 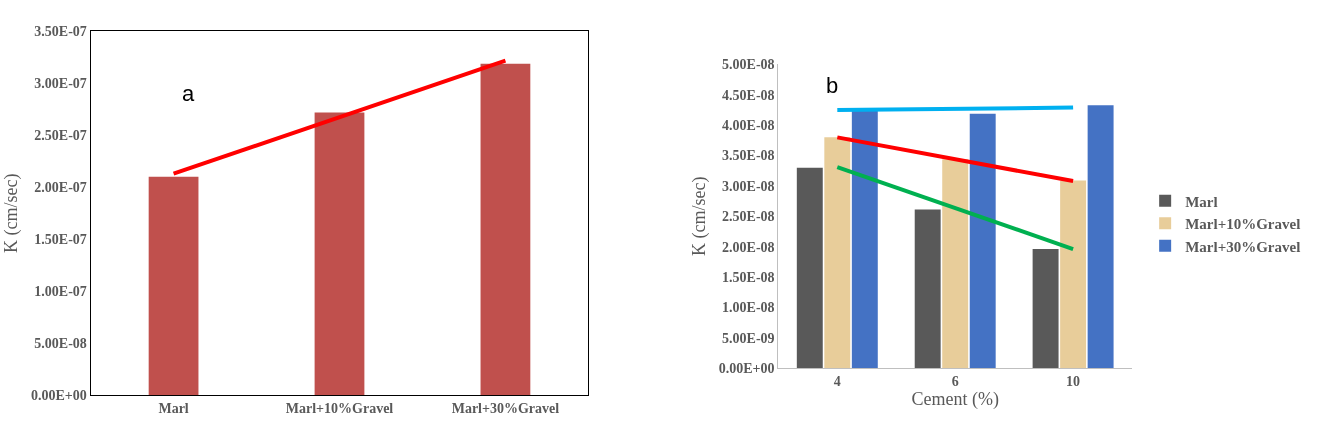 I want to click on y-tick-label: 1.00E-08, so click(x=748, y=308).